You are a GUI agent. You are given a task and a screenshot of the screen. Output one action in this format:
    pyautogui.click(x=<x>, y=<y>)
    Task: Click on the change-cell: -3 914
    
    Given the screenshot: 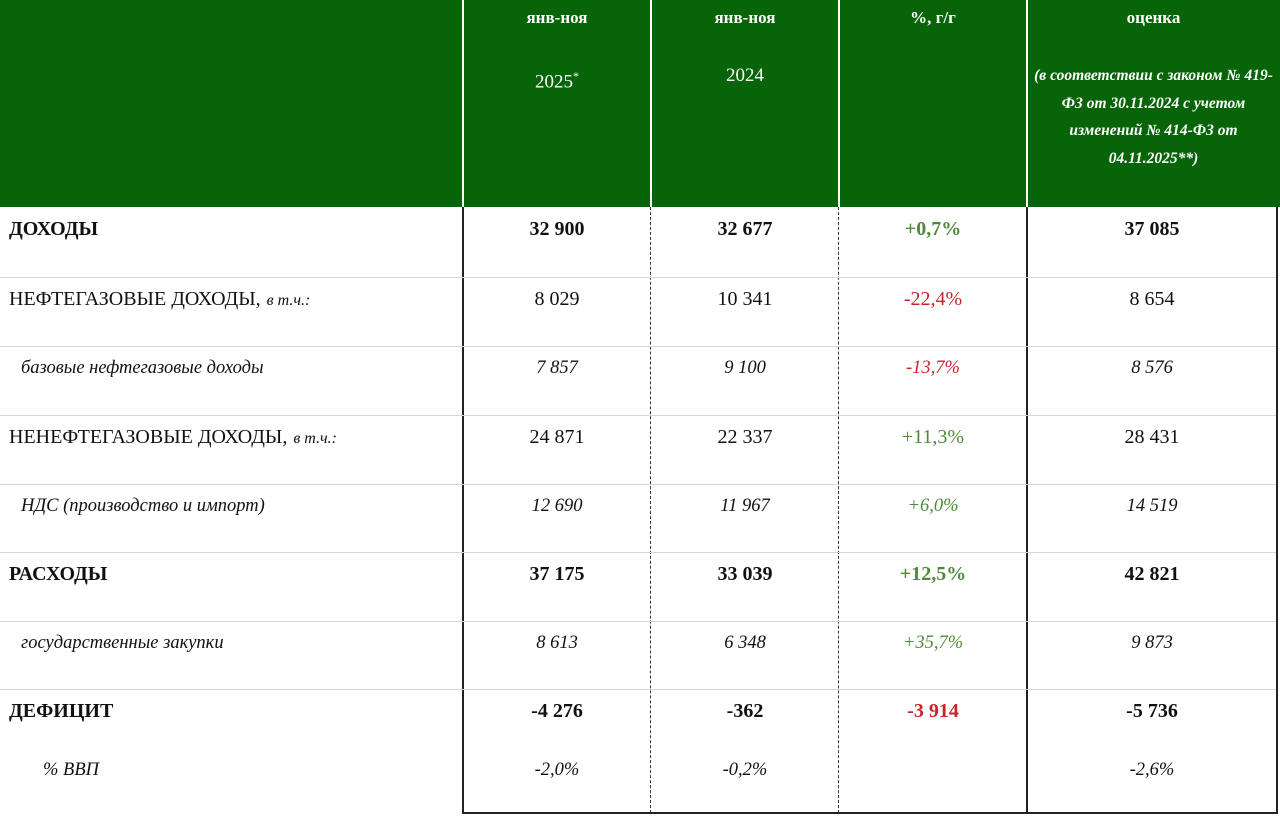 What is the action you would take?
    pyautogui.click(x=933, y=711)
    